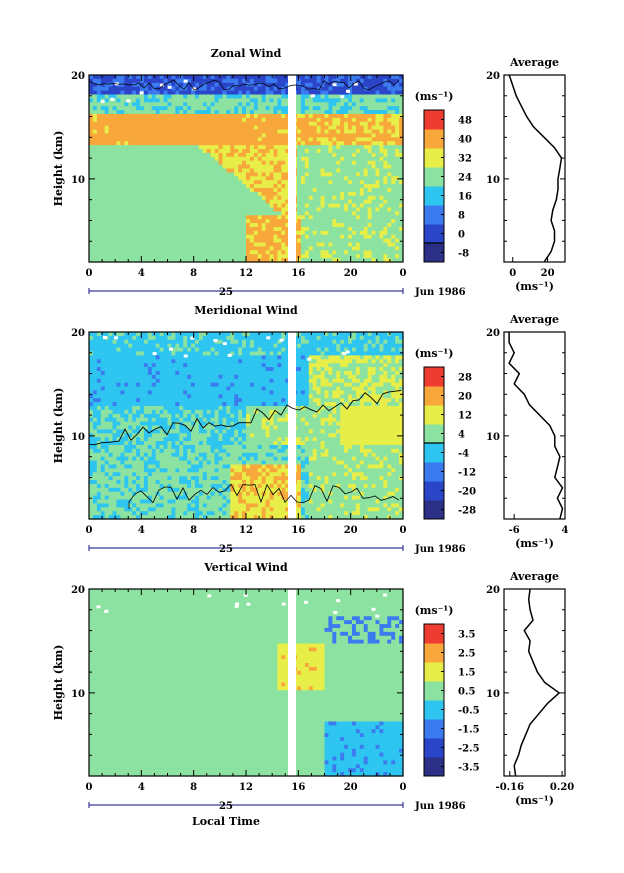 This screenshot has width=624, height=873. Describe the element at coordinates (434, 177) in the screenshot. I see `colorbar-segment` at that location.